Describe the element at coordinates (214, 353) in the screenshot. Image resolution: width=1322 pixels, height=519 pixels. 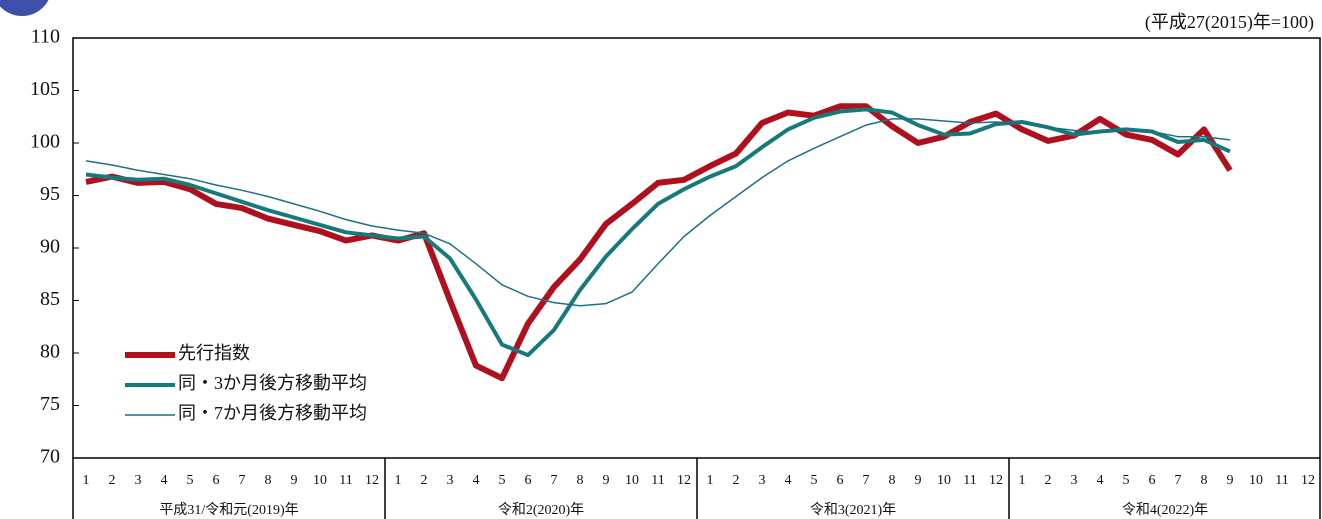
I see `legend-label: 先行指数` at that location.